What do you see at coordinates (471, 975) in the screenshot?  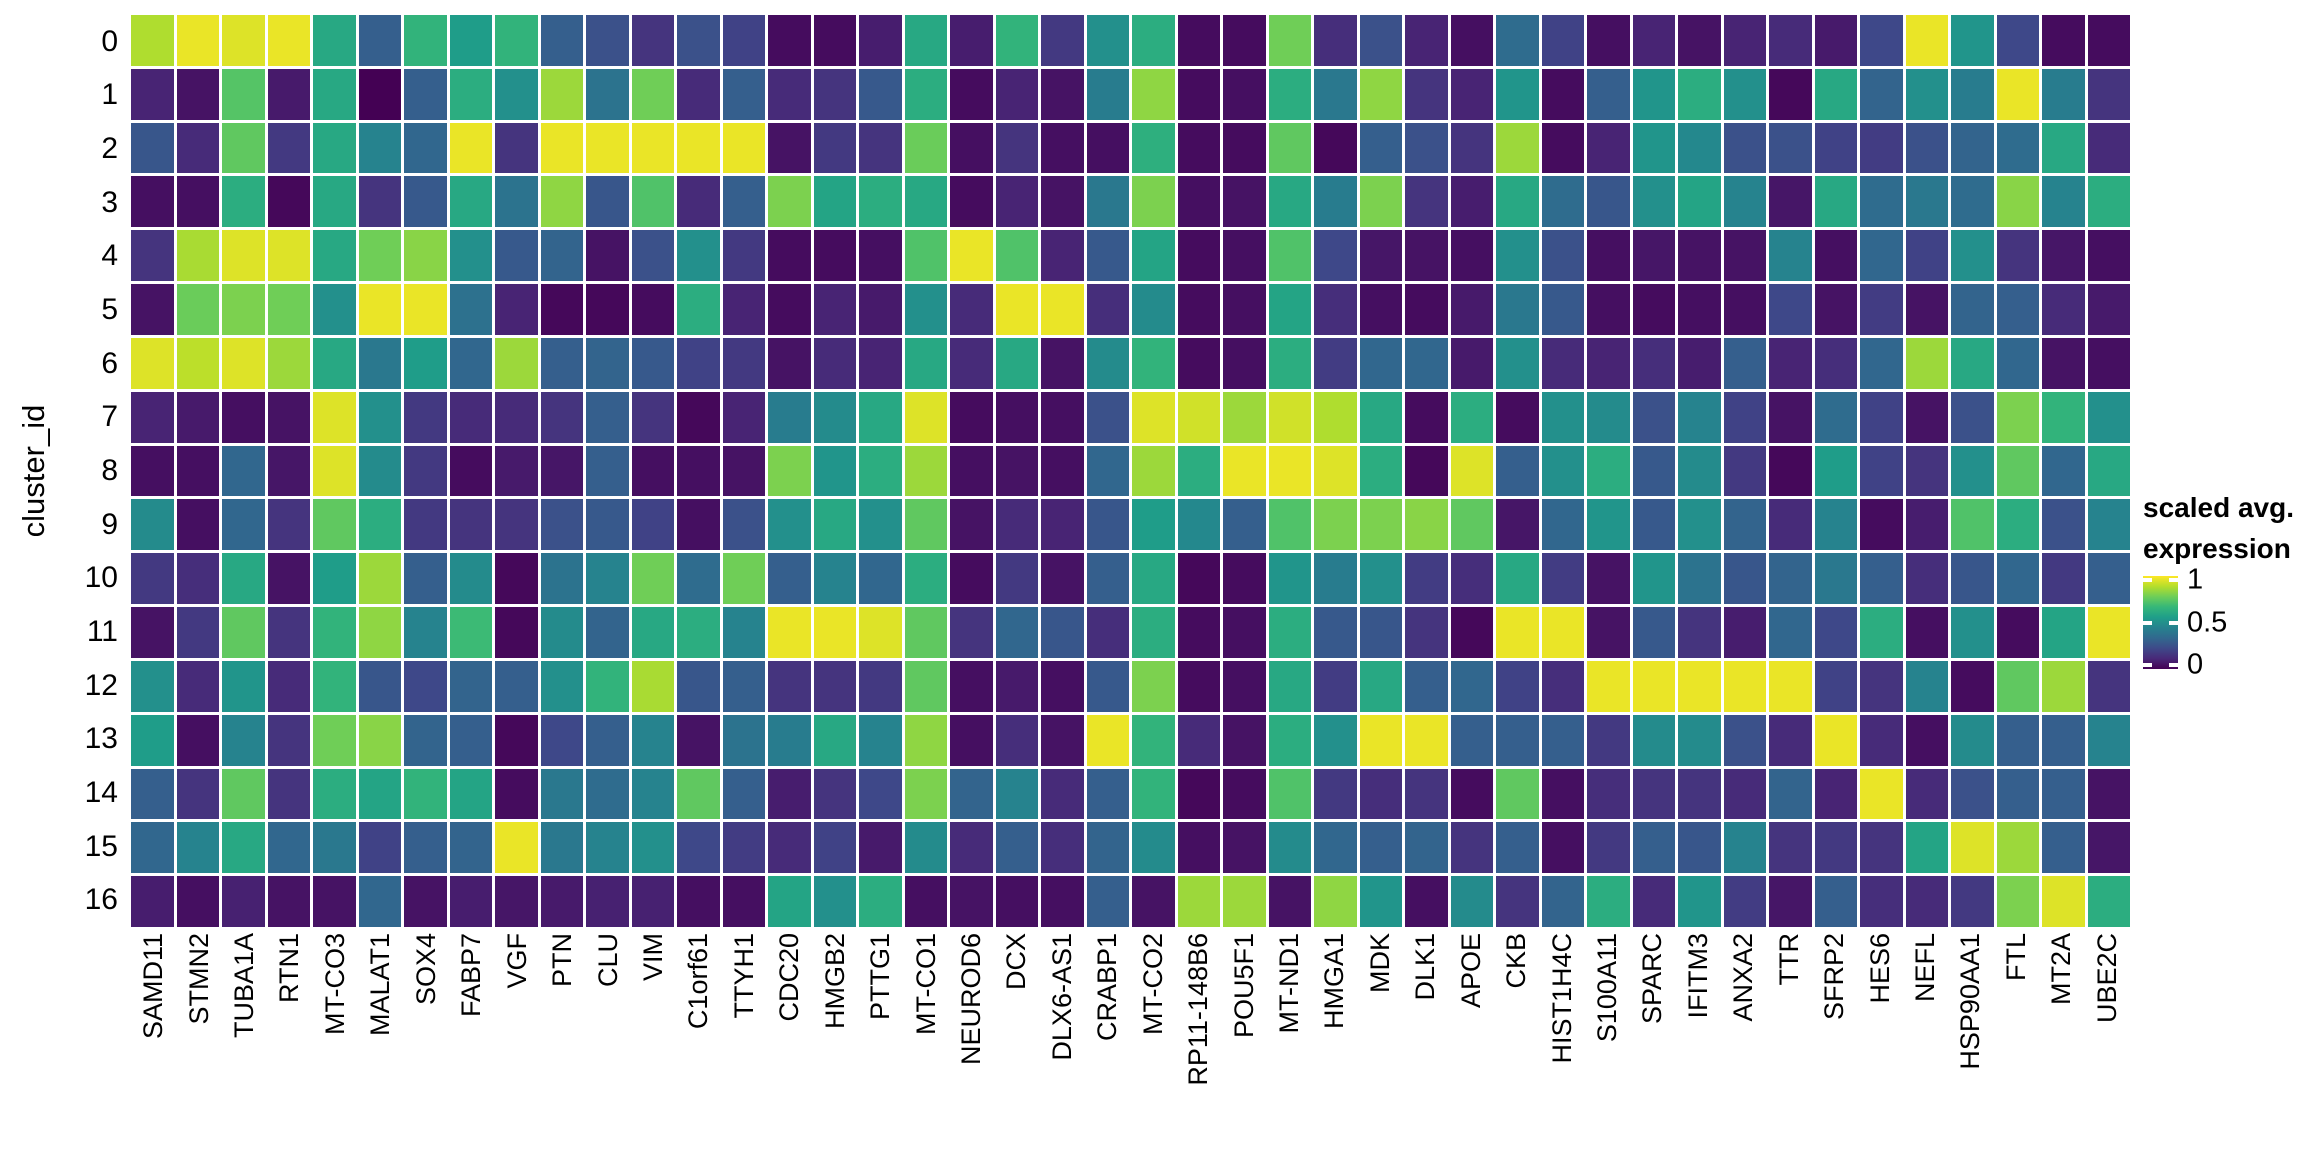 I see `gene-label: FABP7` at bounding box center [471, 975].